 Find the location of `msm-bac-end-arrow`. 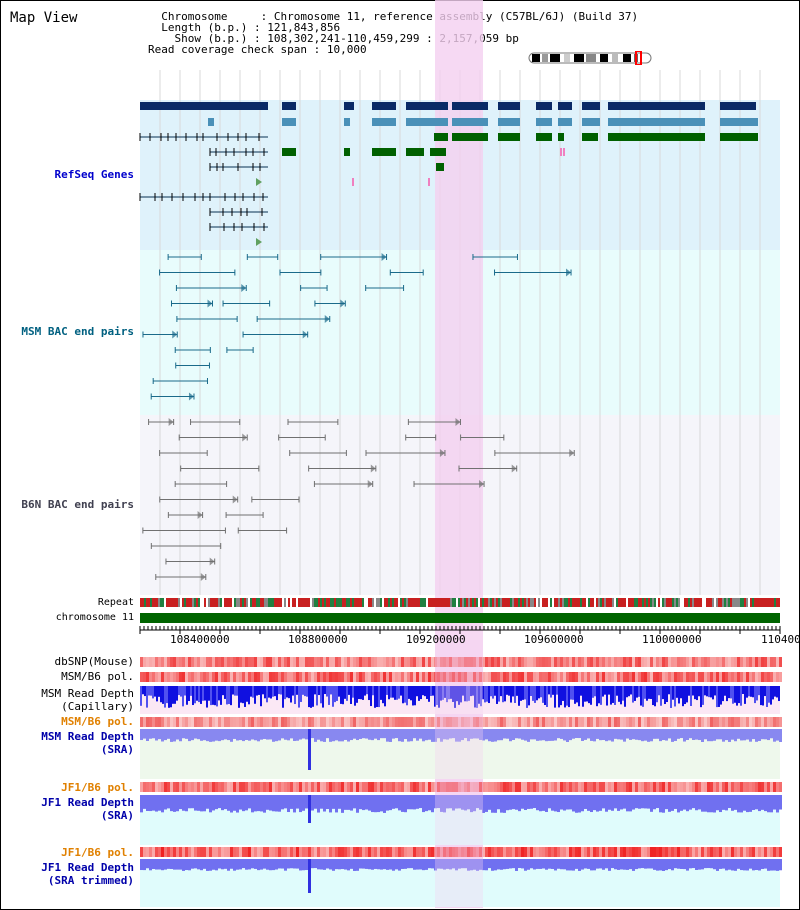

msm-bac-end-arrow is located at coordinates (569, 272).